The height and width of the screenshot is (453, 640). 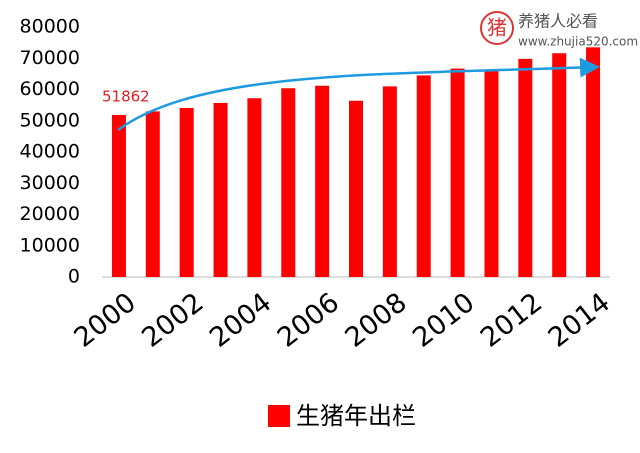 I want to click on y-tick-label: 80000, so click(x=50, y=27).